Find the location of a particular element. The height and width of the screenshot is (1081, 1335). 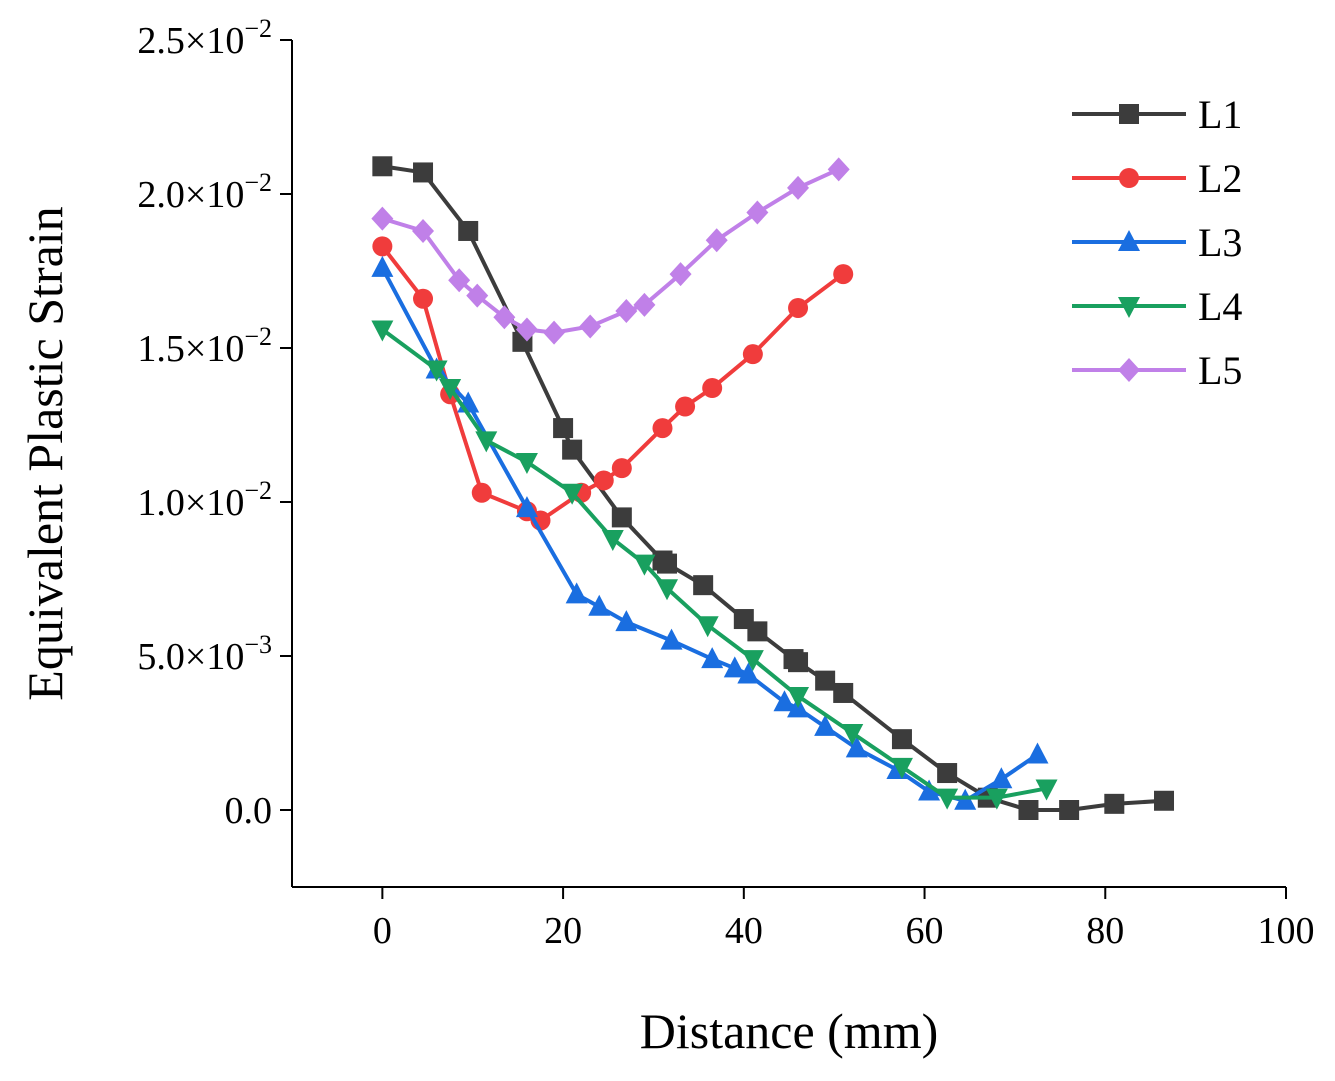

y-tick-label: 2.5×10⁻² is located at coordinates (204, 38).